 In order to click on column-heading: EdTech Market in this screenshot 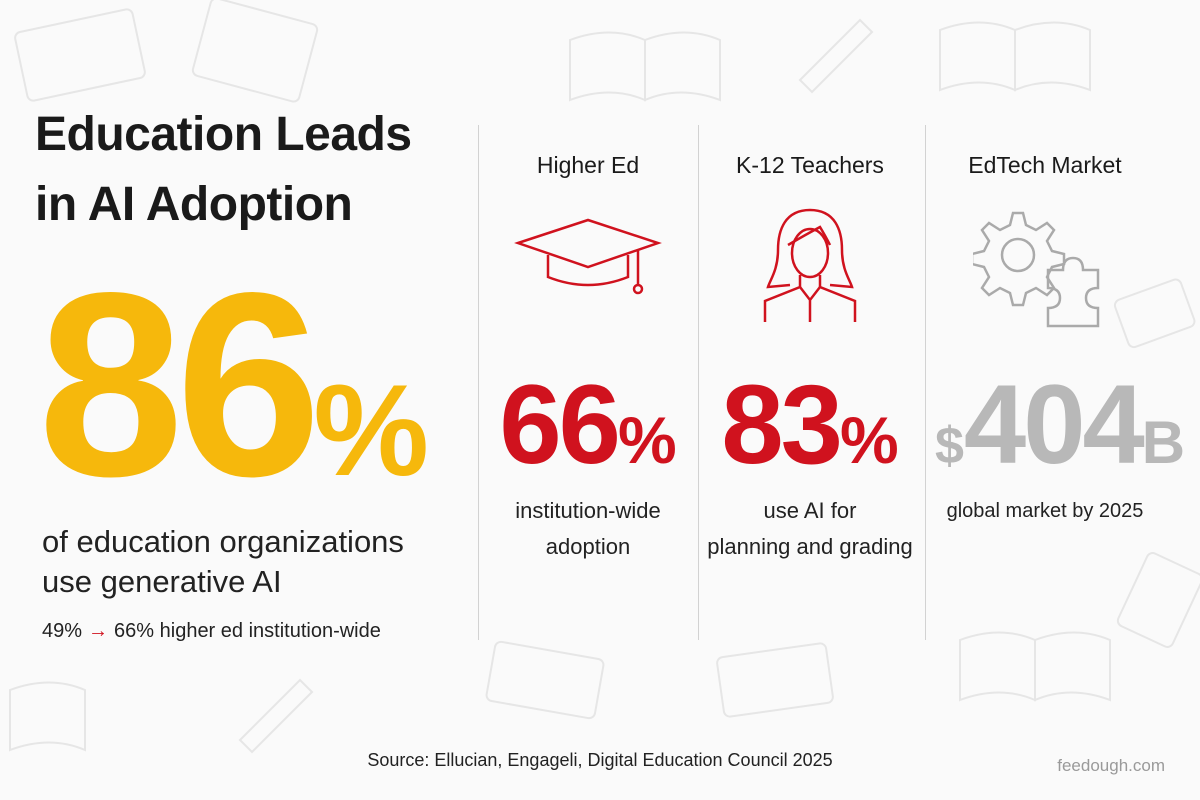, I will do `click(1045, 165)`.